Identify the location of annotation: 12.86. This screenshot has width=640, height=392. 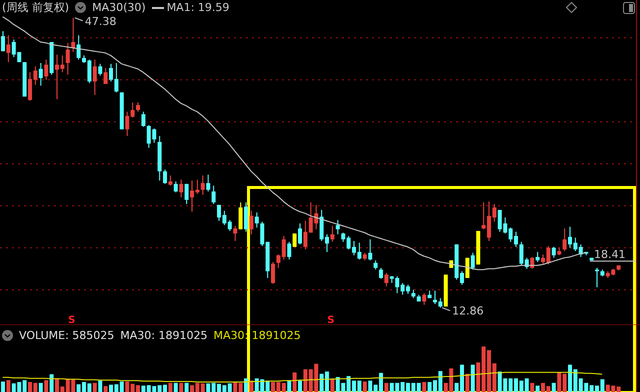
(468, 311).